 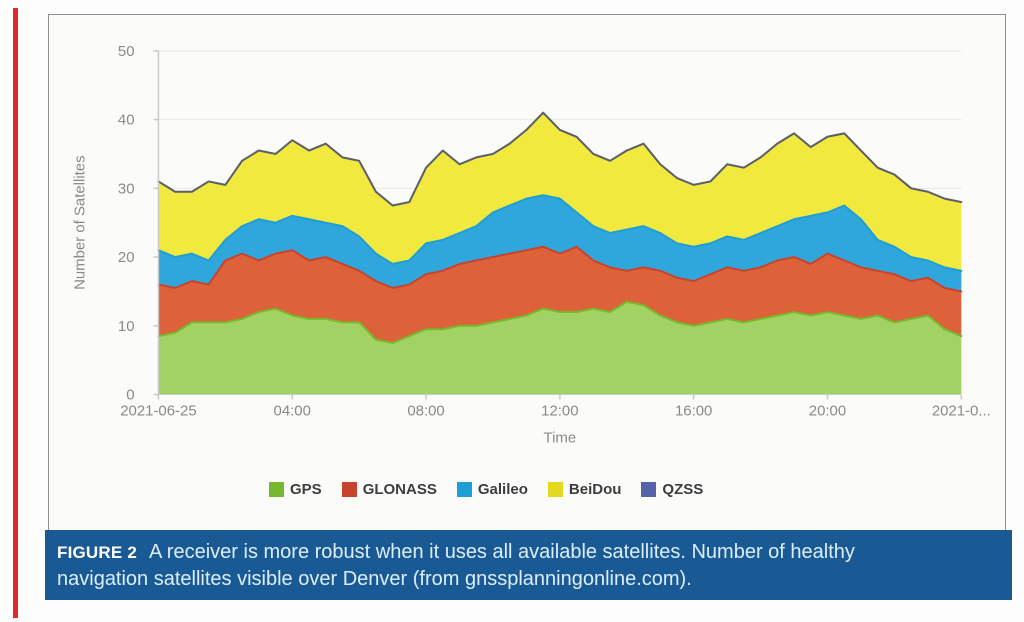 I want to click on red-accent-stripe, so click(x=15, y=313).